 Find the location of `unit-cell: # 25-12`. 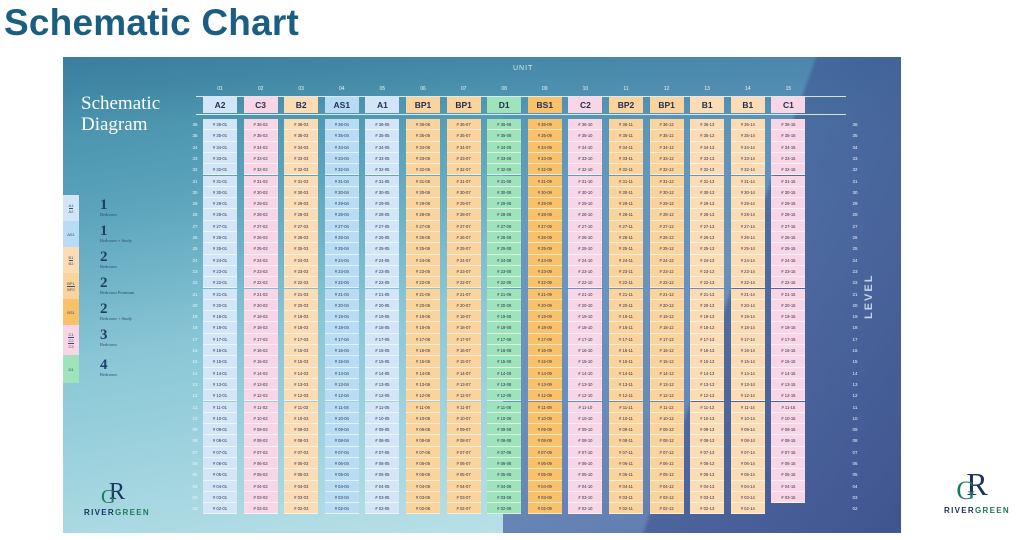

unit-cell: # 25-12 is located at coordinates (666, 249).